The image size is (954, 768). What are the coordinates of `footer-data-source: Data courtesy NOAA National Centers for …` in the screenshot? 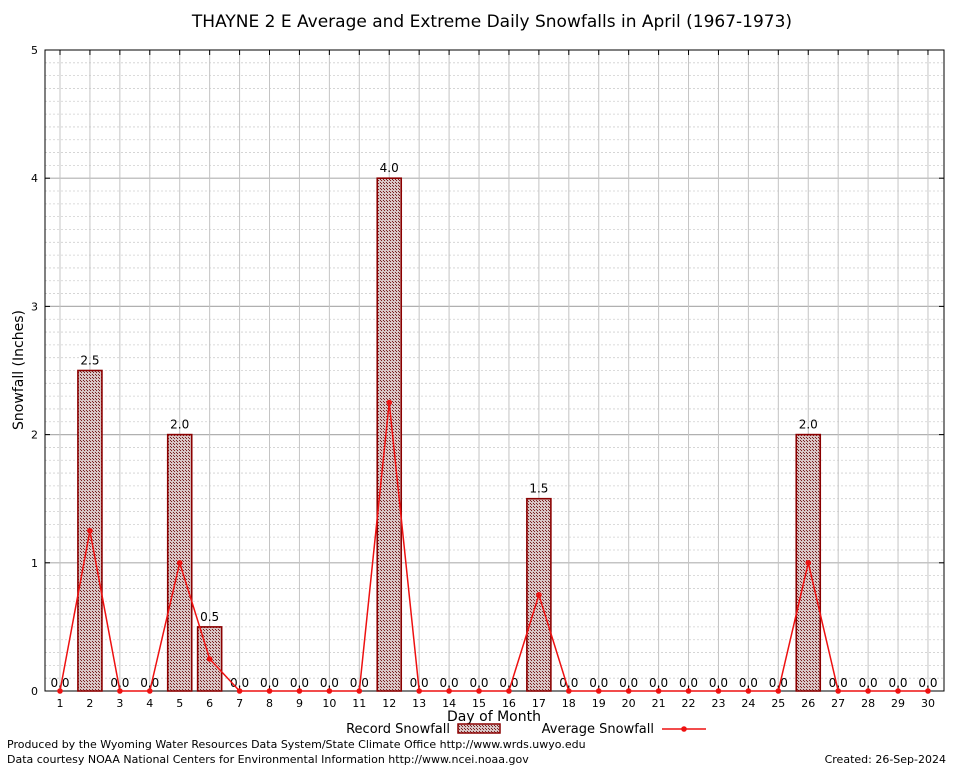 It's located at (268, 759).